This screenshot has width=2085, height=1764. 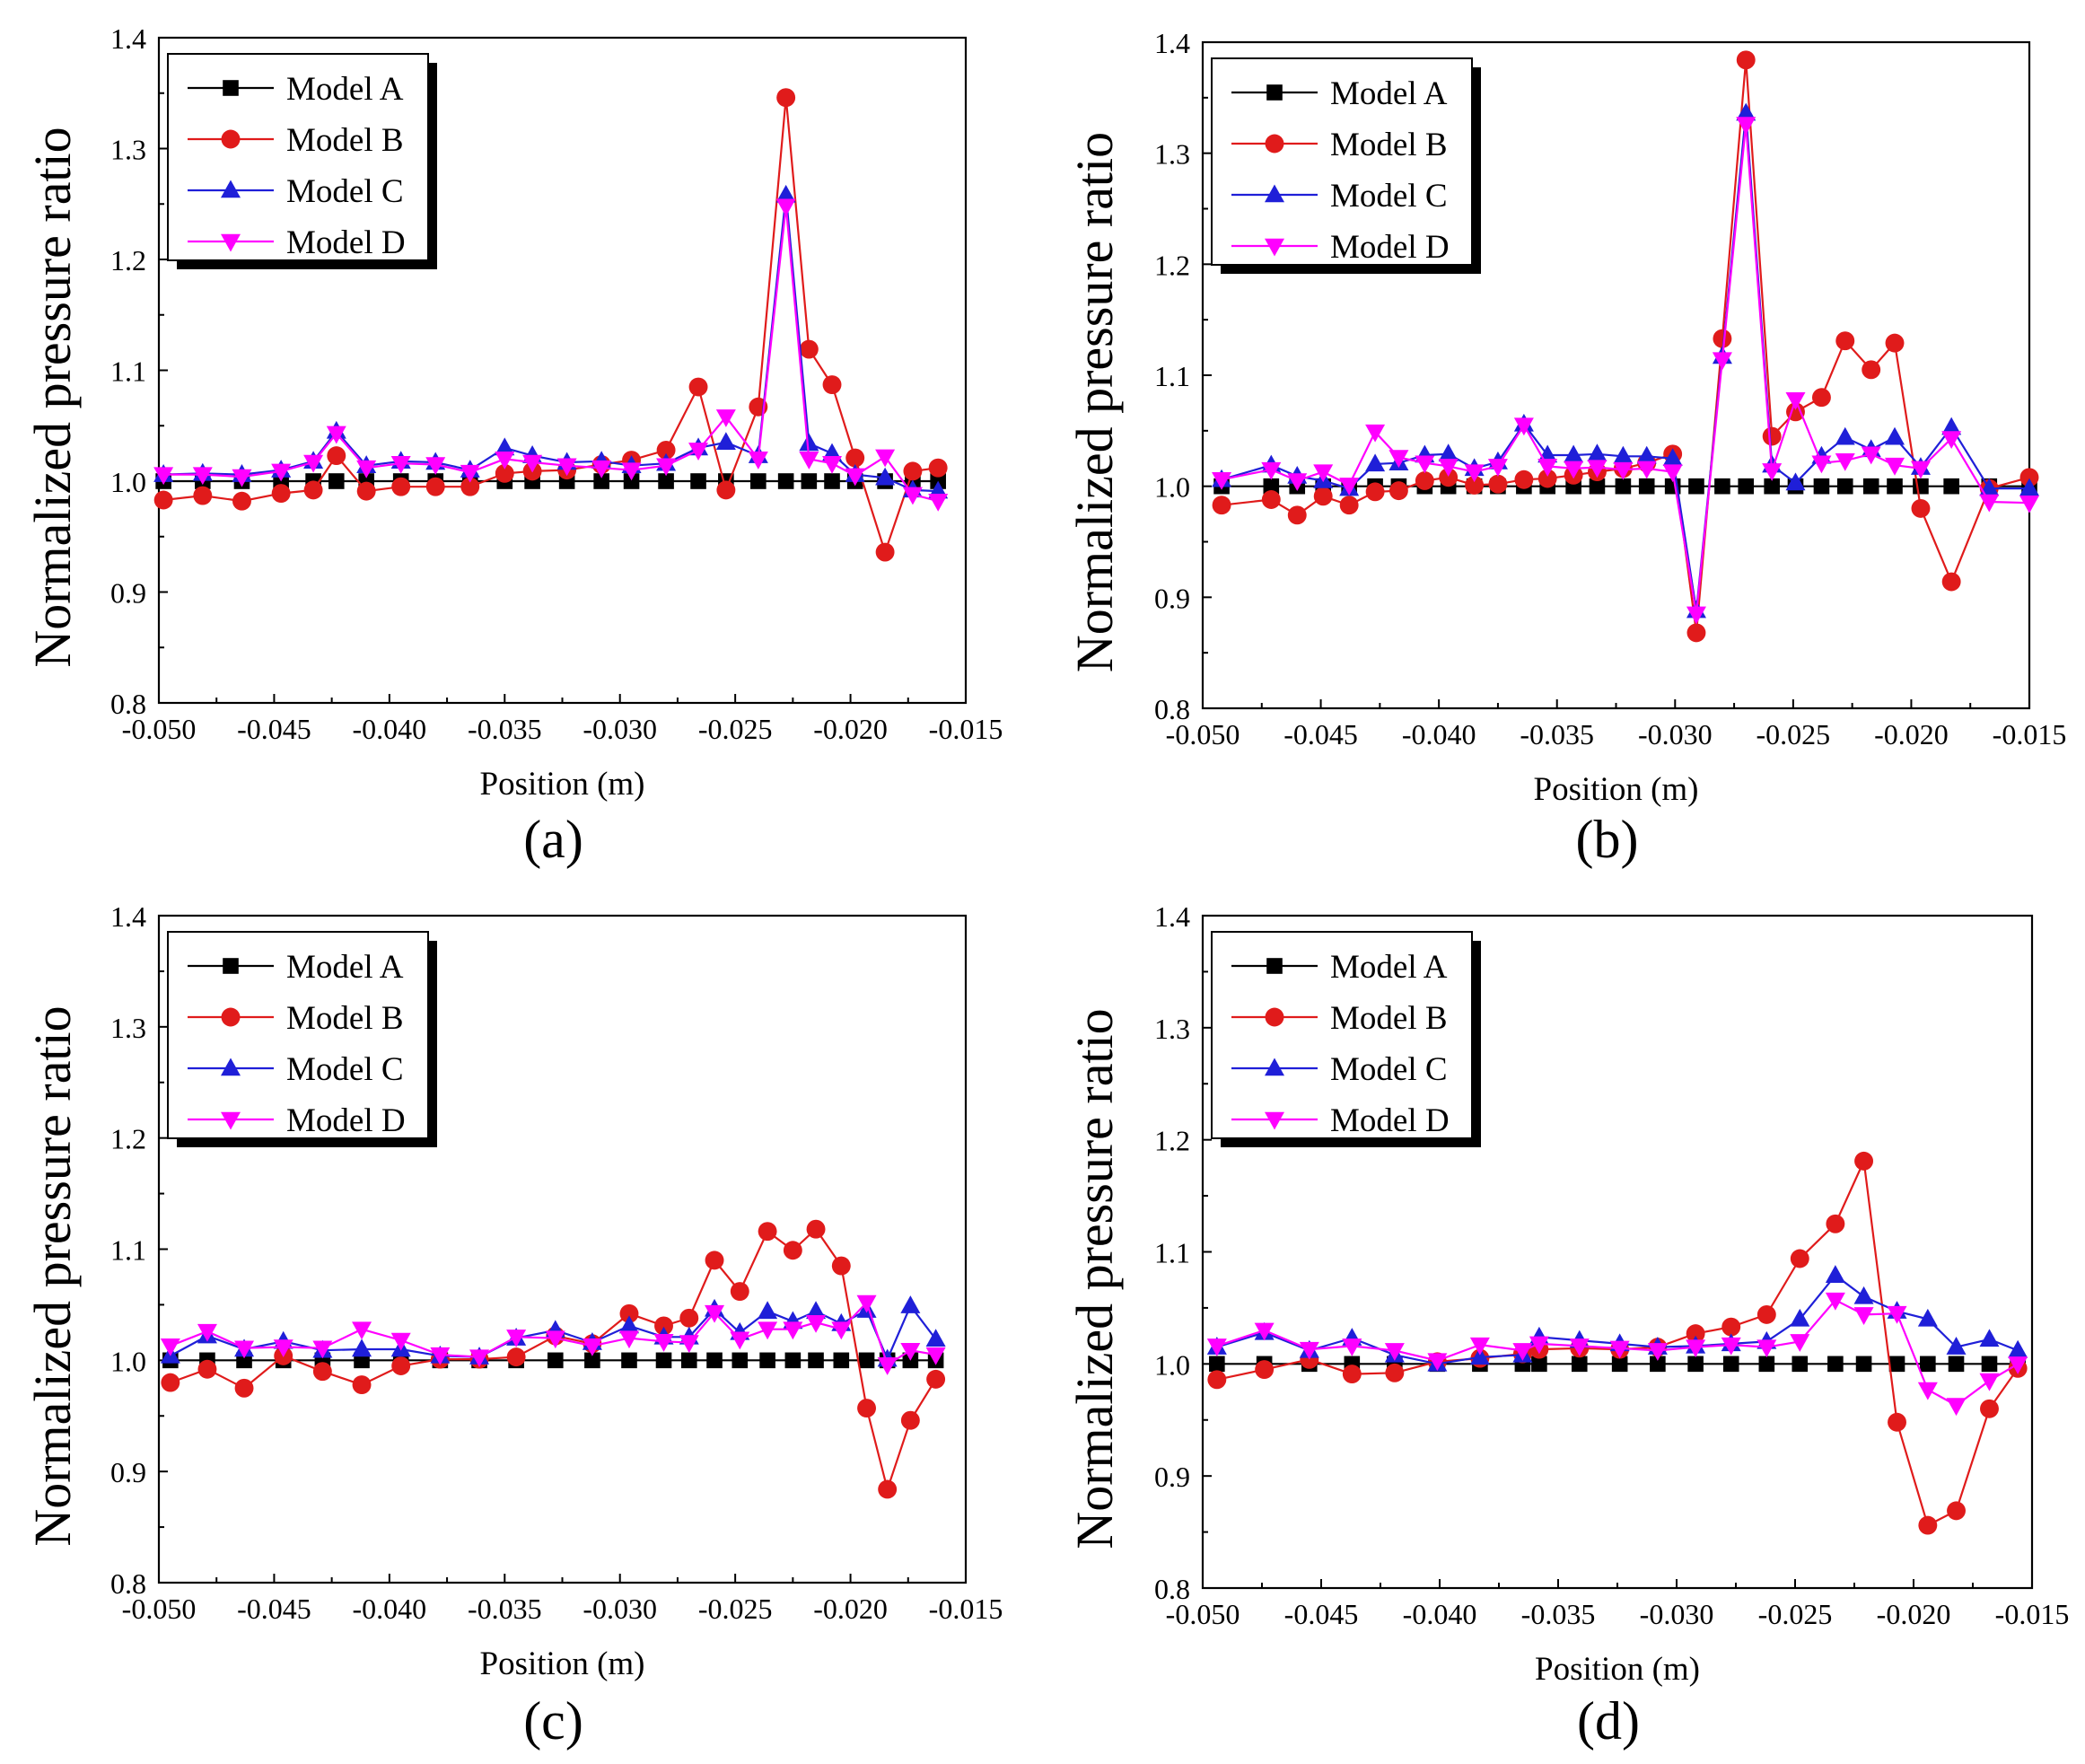 What do you see at coordinates (1340, 1121) in the screenshot?
I see `legend-item: Model D` at bounding box center [1340, 1121].